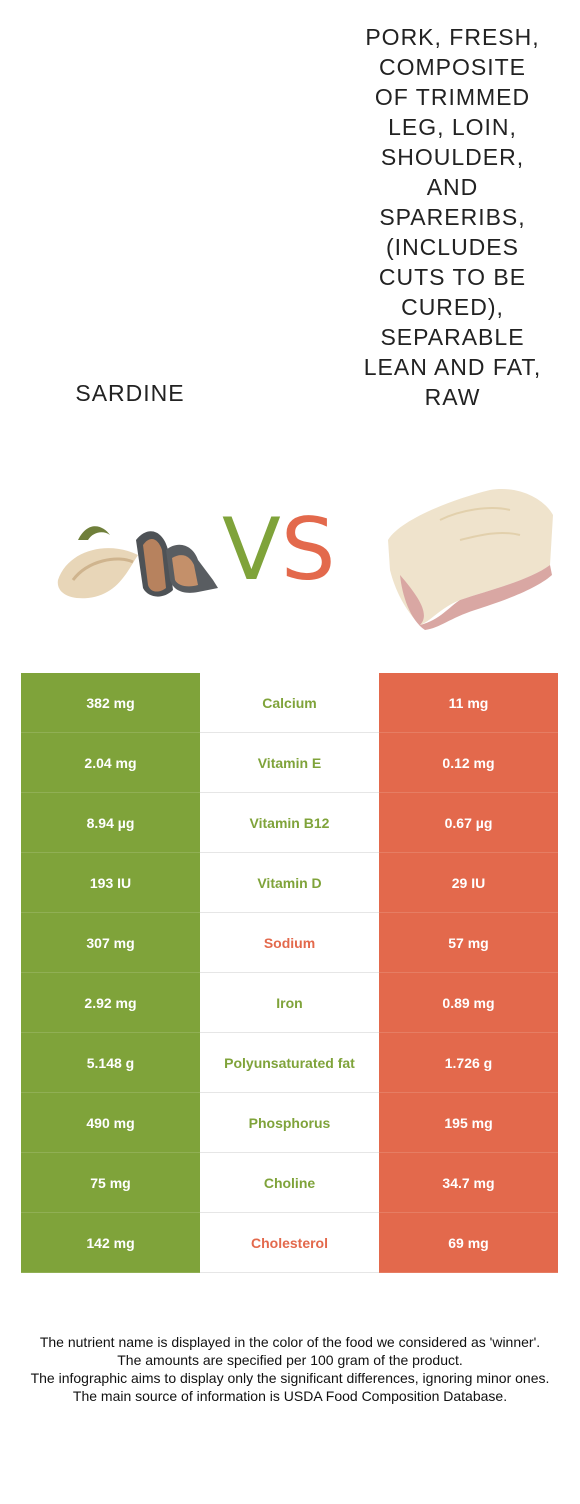  What do you see at coordinates (110, 823) in the screenshot?
I see `left-value: 8.94 µg` at bounding box center [110, 823].